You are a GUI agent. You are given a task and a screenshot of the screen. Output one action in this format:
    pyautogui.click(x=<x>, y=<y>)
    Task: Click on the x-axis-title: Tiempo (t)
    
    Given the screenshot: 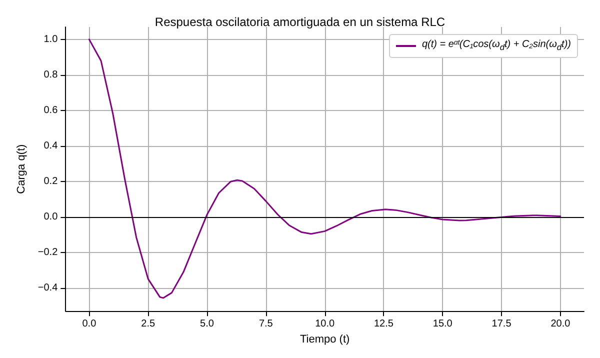 What is the action you would take?
    pyautogui.click(x=325, y=340)
    